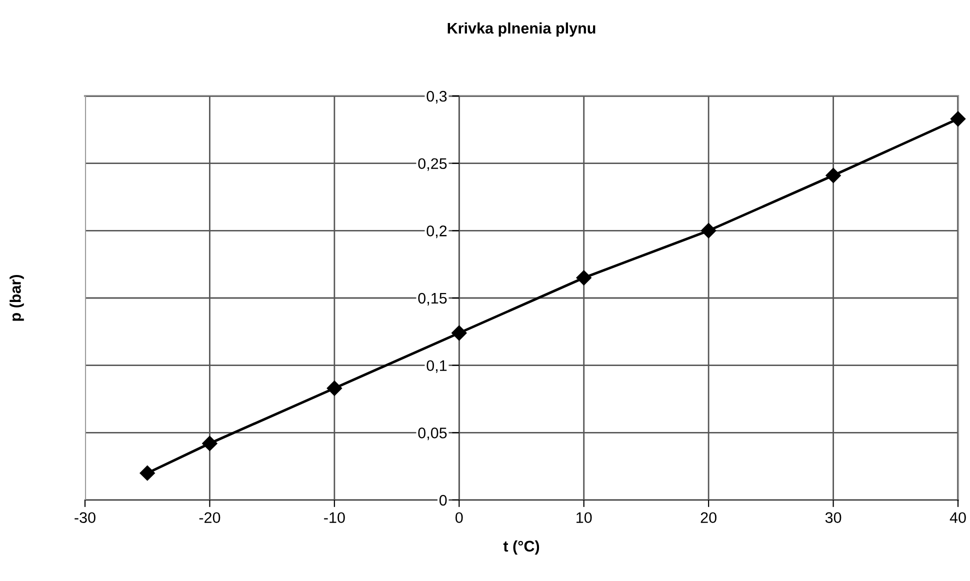 The height and width of the screenshot is (581, 970). I want to click on y-tick-label: 0,05, so click(432, 434).